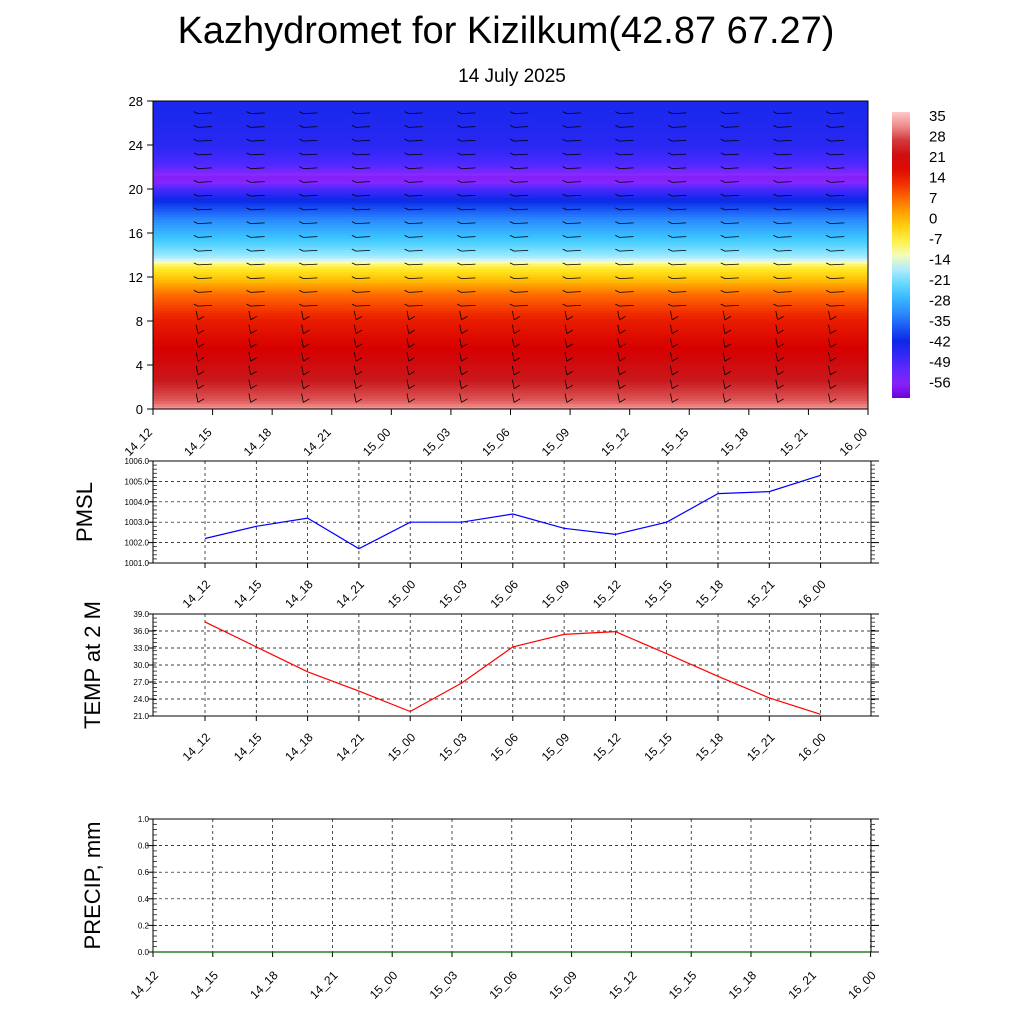 Image resolution: width=1024 pixels, height=1024 pixels. What do you see at coordinates (141, 614) in the screenshot?
I see `temp-ytick-label: 39.0` at bounding box center [141, 614].